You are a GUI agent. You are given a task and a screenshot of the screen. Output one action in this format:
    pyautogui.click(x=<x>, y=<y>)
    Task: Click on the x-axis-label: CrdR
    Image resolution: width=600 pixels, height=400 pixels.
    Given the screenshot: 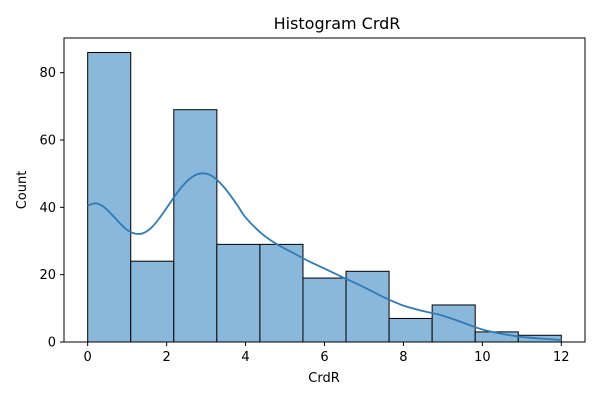 What is the action you would take?
    pyautogui.click(x=323, y=378)
    